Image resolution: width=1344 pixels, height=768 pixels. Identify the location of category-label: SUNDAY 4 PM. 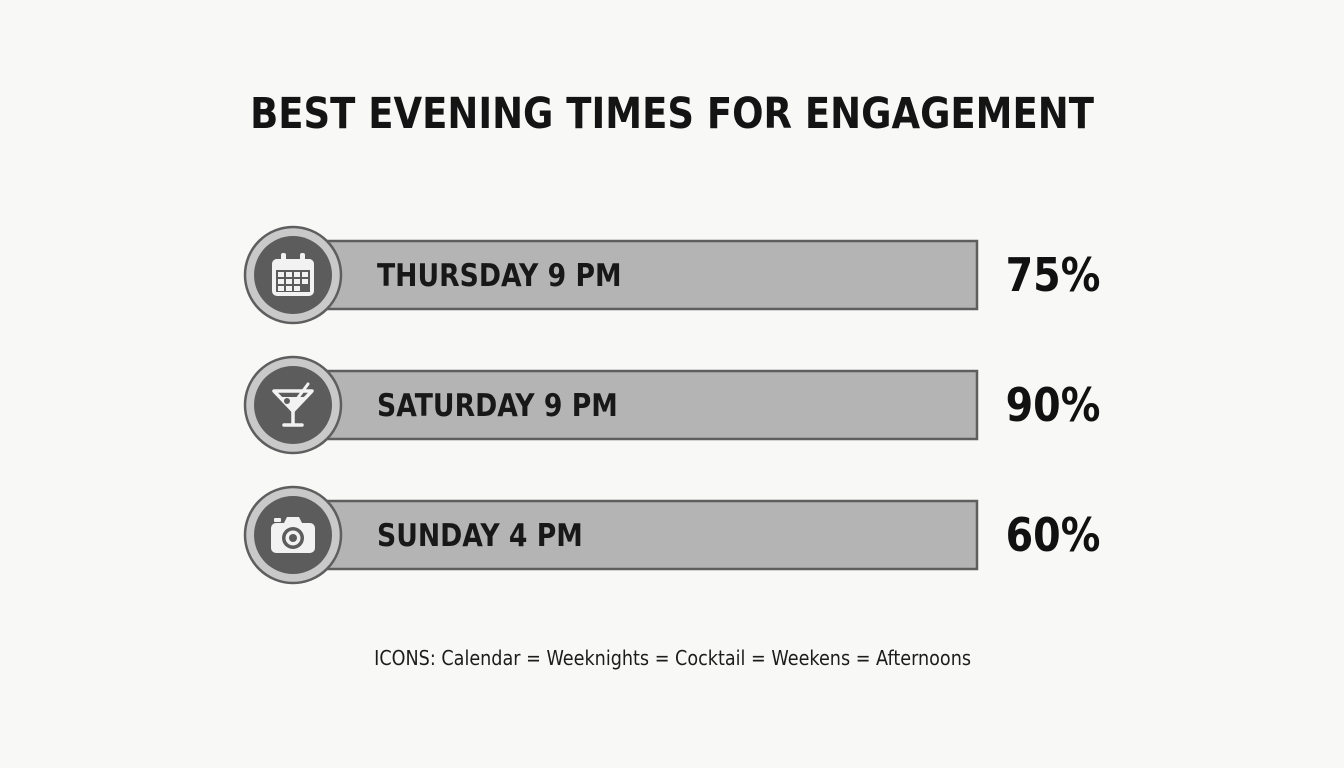
(480, 535).